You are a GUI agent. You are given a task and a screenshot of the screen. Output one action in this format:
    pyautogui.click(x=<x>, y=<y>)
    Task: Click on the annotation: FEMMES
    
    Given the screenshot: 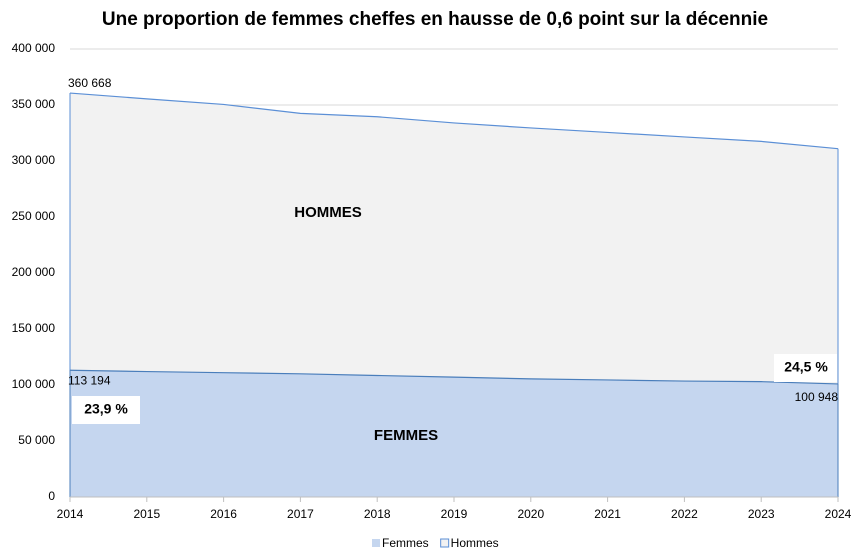 What is the action you would take?
    pyautogui.click(x=406, y=435)
    